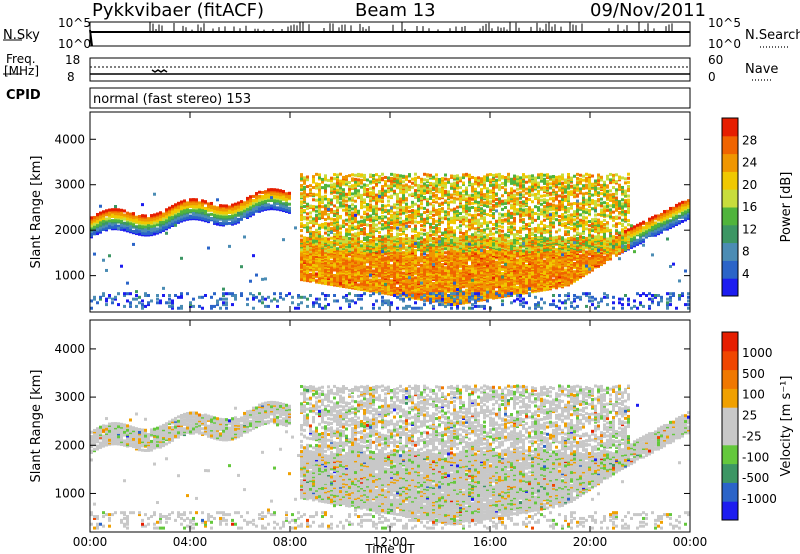 The image size is (800, 554). What do you see at coordinates (21, 35) in the screenshot?
I see `nsky-label: N.Sky` at bounding box center [21, 35].